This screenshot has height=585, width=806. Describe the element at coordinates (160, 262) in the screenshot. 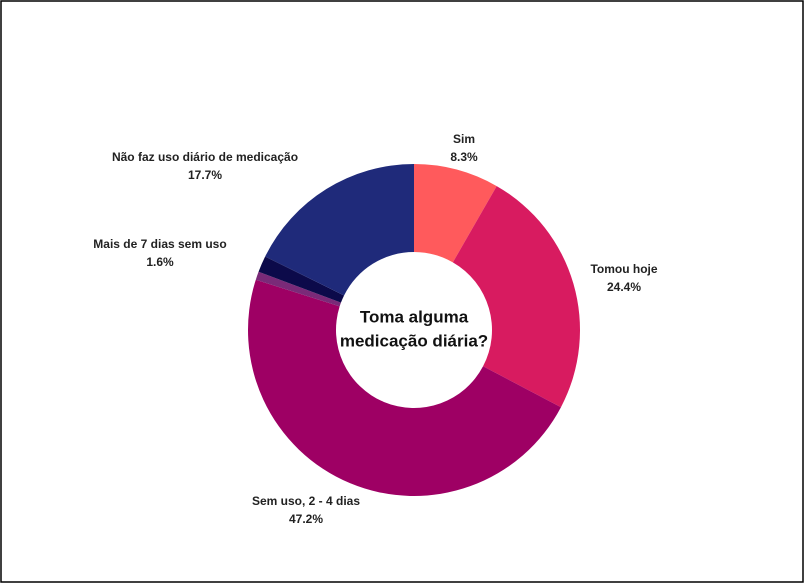

I see `slice-value: 1.6%` at that location.